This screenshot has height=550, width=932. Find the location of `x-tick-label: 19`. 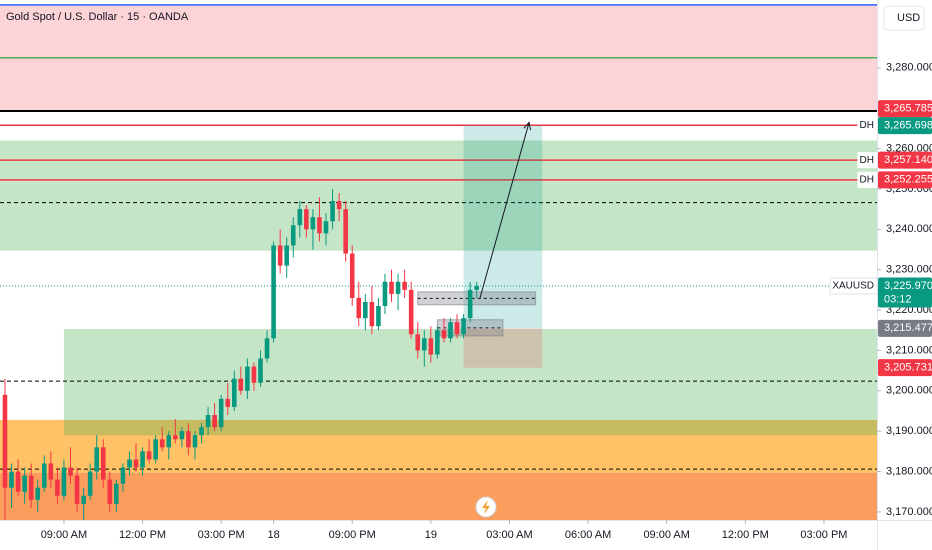

x-tick-label: 19 is located at coordinates (431, 535).